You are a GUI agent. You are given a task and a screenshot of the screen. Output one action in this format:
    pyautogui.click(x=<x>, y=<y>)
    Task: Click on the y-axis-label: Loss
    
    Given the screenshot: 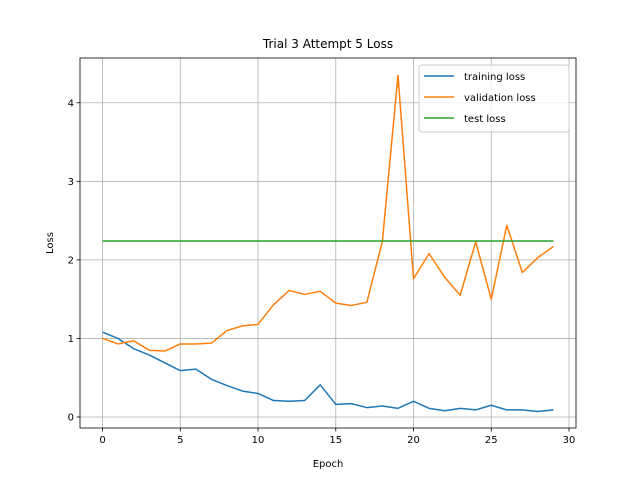 What is the action you would take?
    pyautogui.click(x=50, y=243)
    